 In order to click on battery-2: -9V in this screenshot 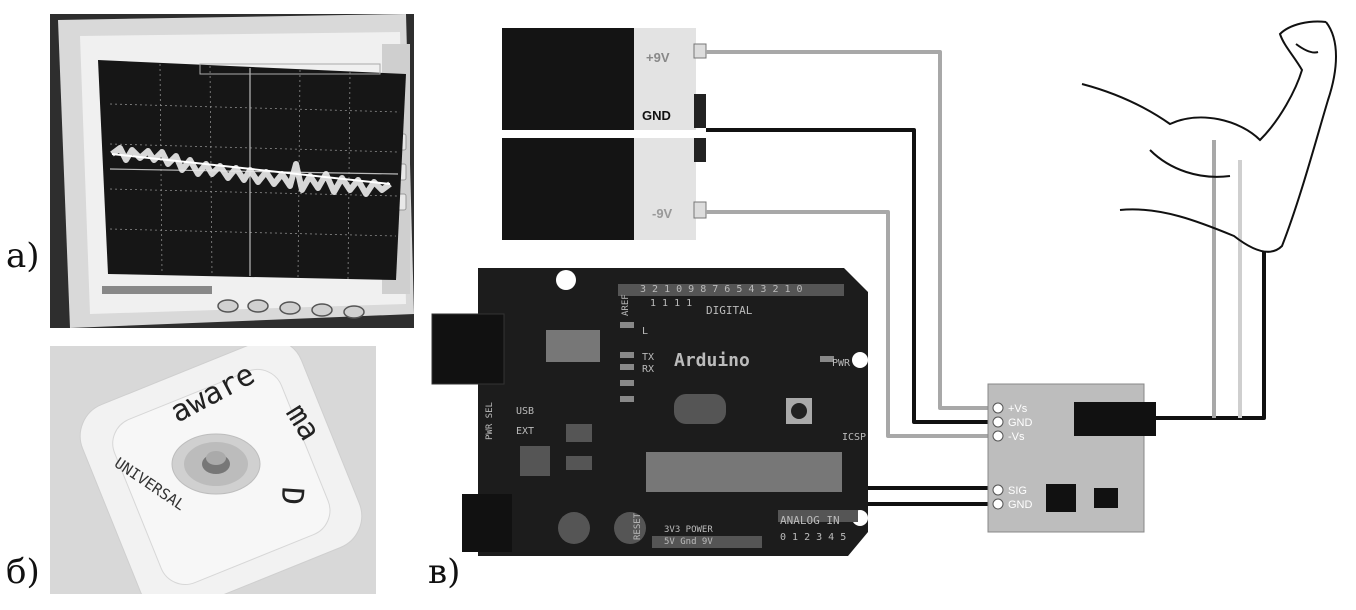, I will do `click(604, 189)`.